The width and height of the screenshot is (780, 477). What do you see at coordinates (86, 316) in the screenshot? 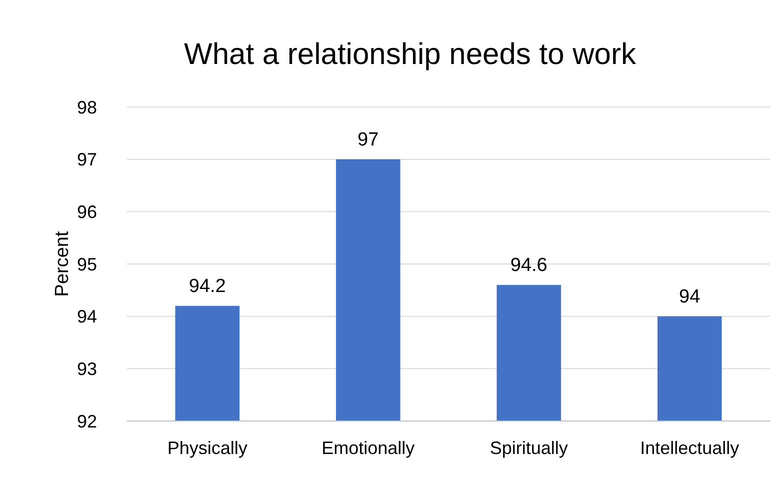
I see `y-tick-label: 94` at bounding box center [86, 316].